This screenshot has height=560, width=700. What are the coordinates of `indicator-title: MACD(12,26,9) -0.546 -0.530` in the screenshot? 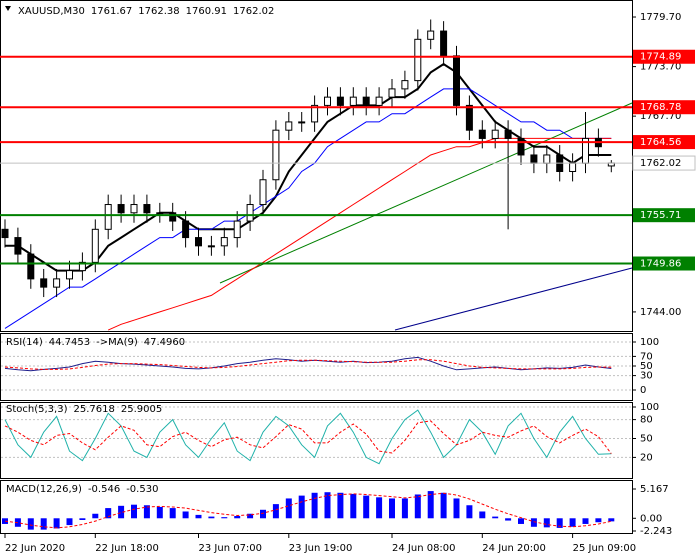 It's located at (82, 489).